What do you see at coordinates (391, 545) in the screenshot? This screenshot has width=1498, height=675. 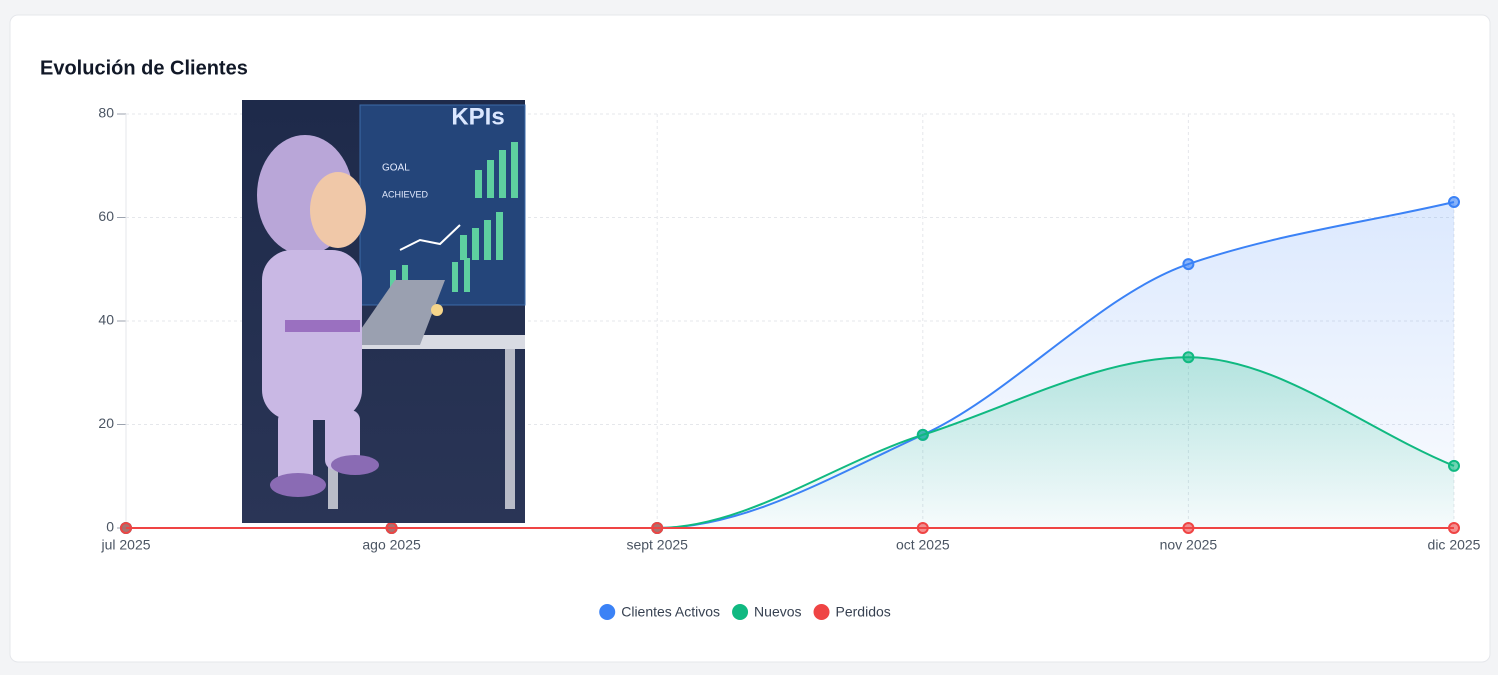 I see `x-tick-label: ago 2025` at bounding box center [391, 545].